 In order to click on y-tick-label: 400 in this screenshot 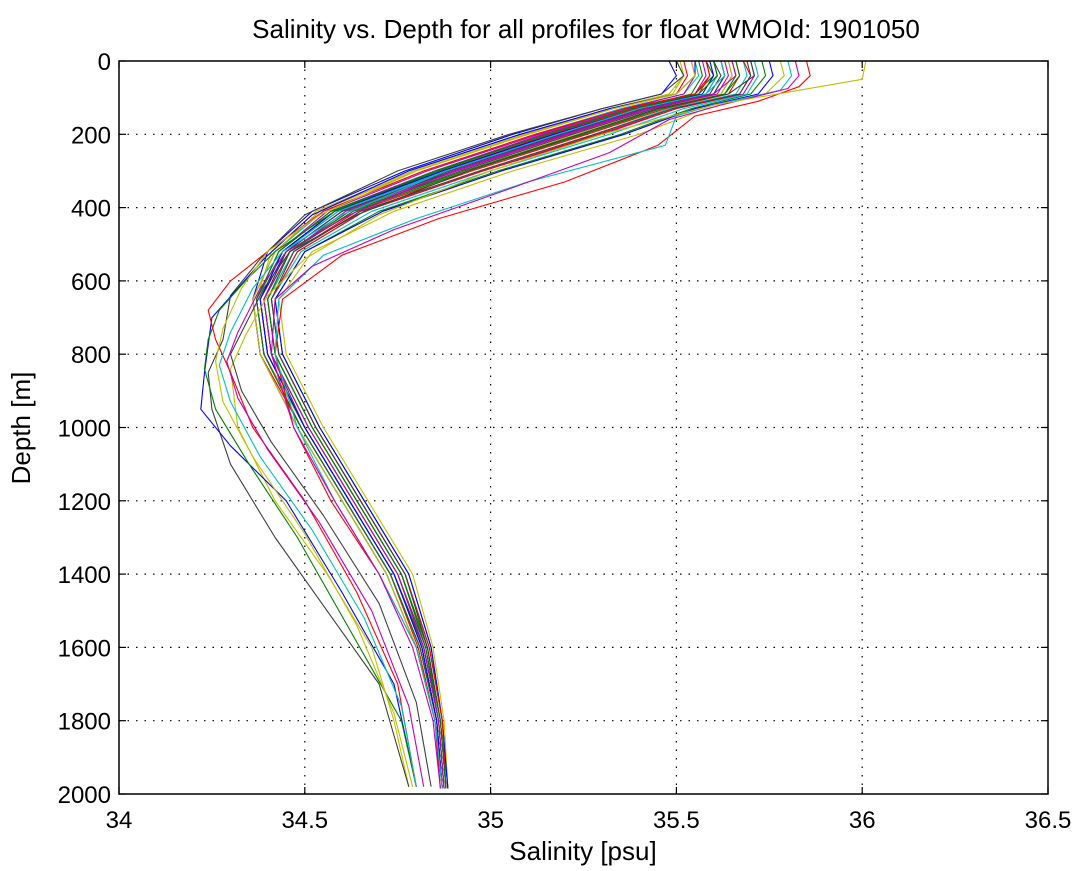, I will do `click(91, 209)`.